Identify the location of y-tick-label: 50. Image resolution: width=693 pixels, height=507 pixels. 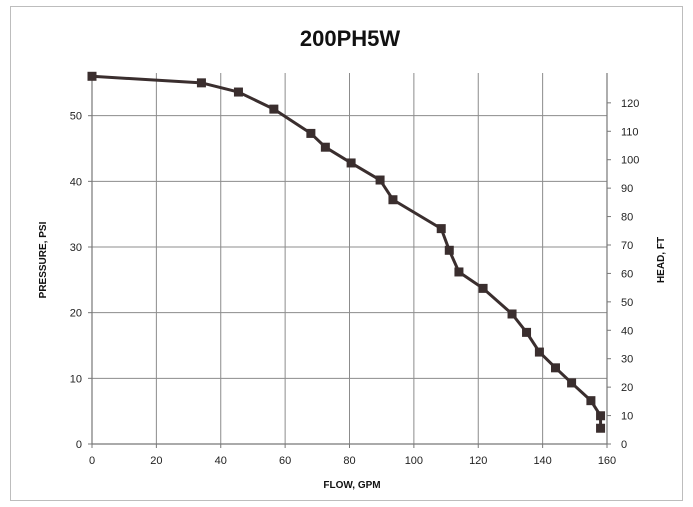
(76, 117).